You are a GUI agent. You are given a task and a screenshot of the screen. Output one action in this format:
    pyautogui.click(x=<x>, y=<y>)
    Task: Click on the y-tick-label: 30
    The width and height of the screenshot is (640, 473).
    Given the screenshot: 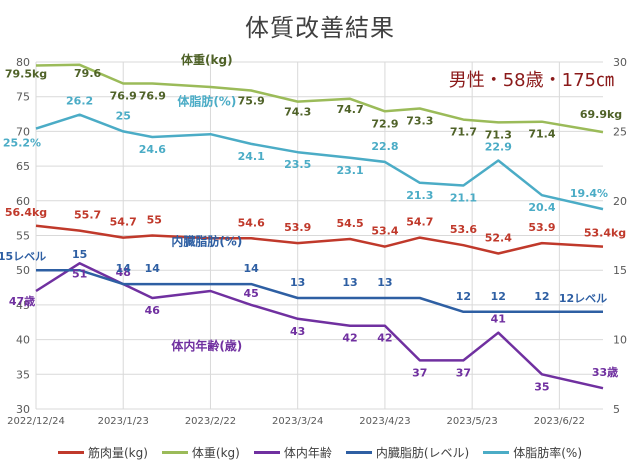 What is the action you would take?
    pyautogui.click(x=23, y=409)
    